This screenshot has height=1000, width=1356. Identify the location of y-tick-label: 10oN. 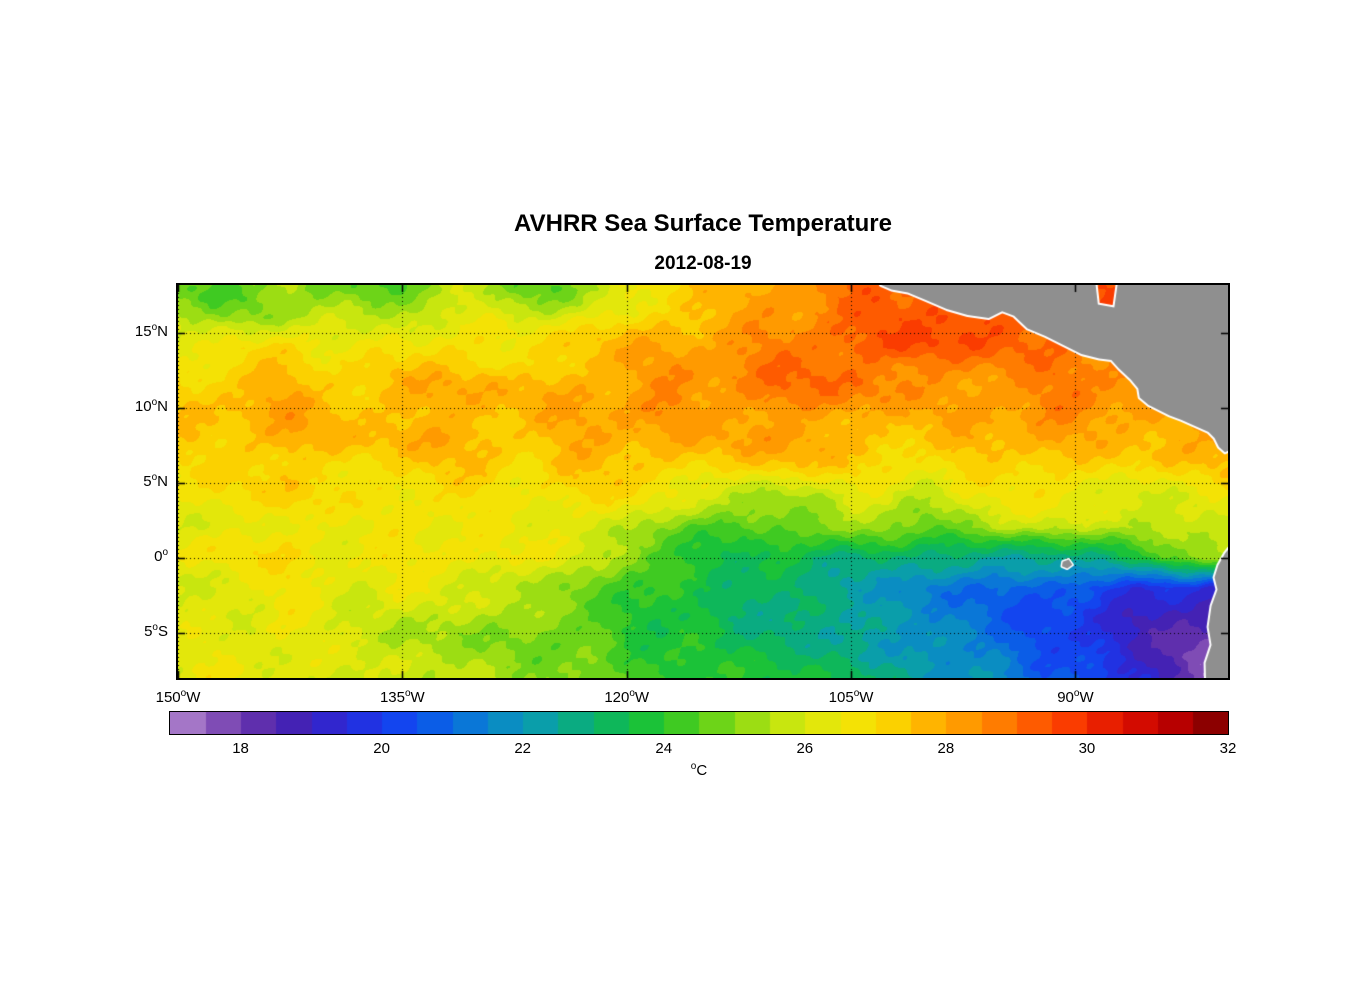
(151, 406).